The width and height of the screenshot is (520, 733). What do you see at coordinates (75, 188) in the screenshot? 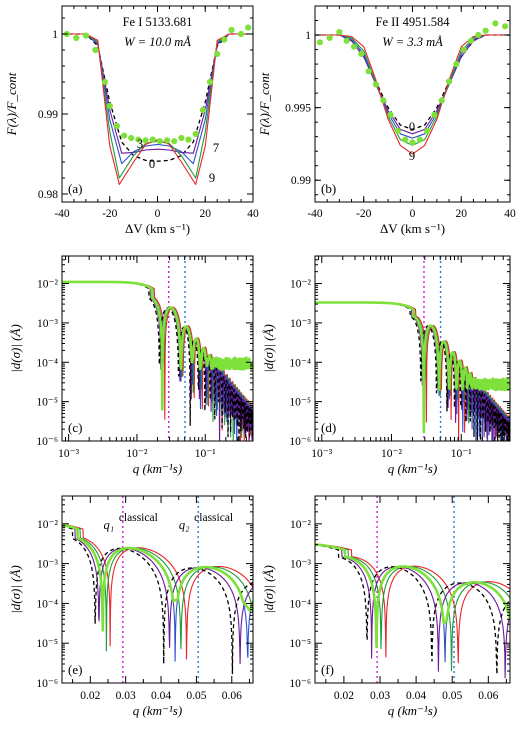
I see `panel-label: (a)` at bounding box center [75, 188].